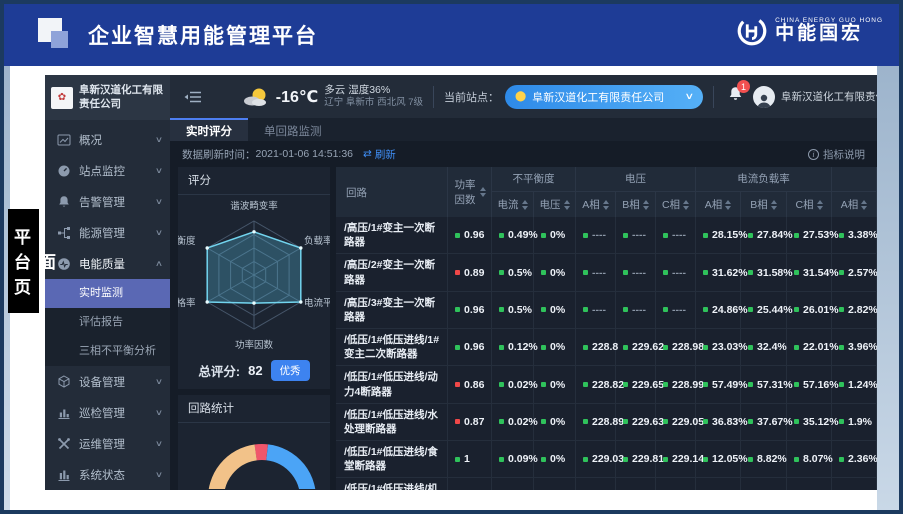 The image size is (903, 514). I want to click on cell-value: 57.49%, so click(722, 384).